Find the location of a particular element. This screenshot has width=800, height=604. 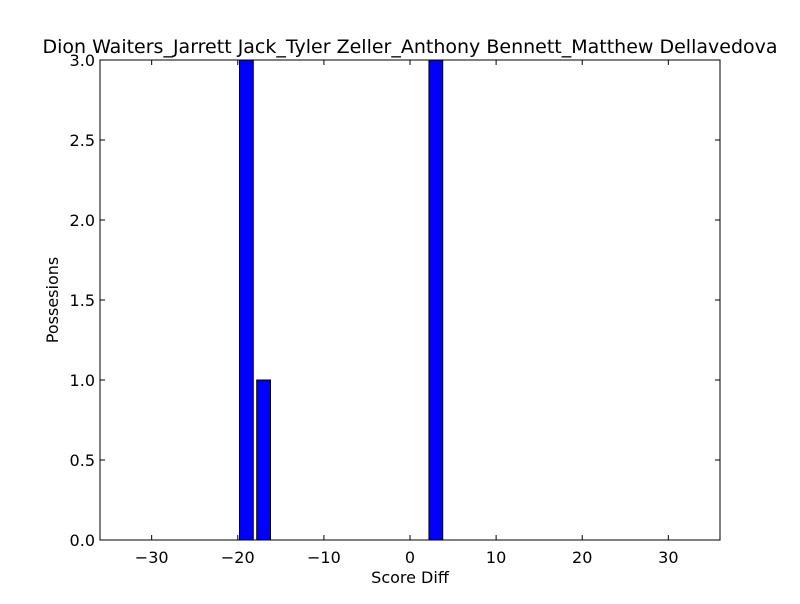

y-tick-label: 0.5 is located at coordinates (82, 460).